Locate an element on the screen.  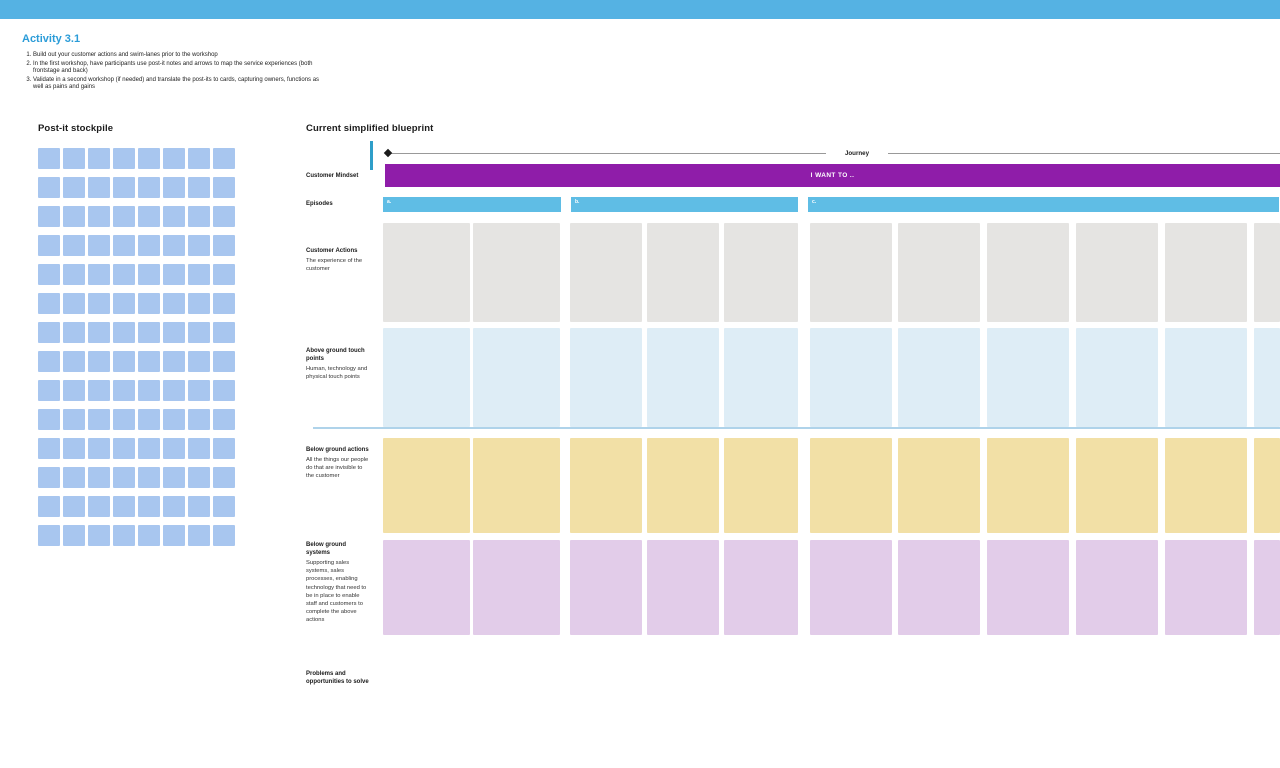
customer-mindset-bar: I WANT TO .. is located at coordinates (832, 175).